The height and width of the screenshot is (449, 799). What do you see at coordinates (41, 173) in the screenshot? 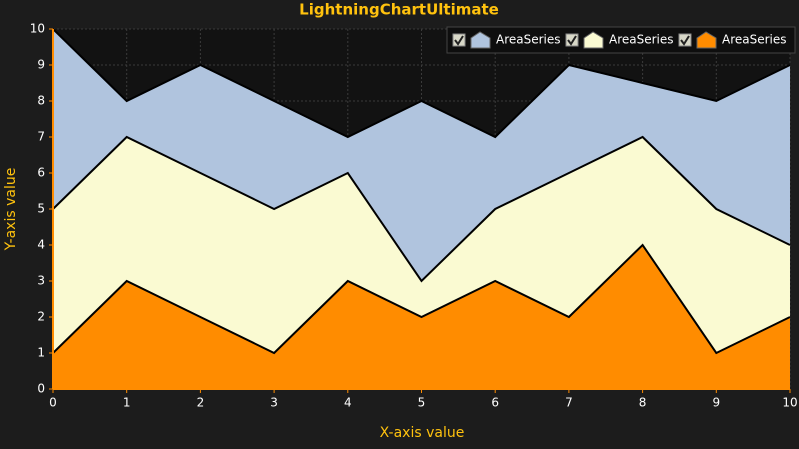
I see `y-tick-label: 6` at bounding box center [41, 173].